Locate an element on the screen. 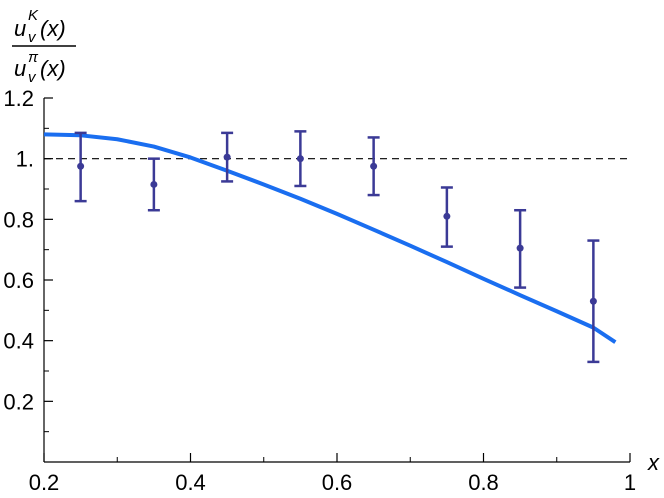 The height and width of the screenshot is (498, 664). x-tick-label: 0.6 is located at coordinates (337, 482).